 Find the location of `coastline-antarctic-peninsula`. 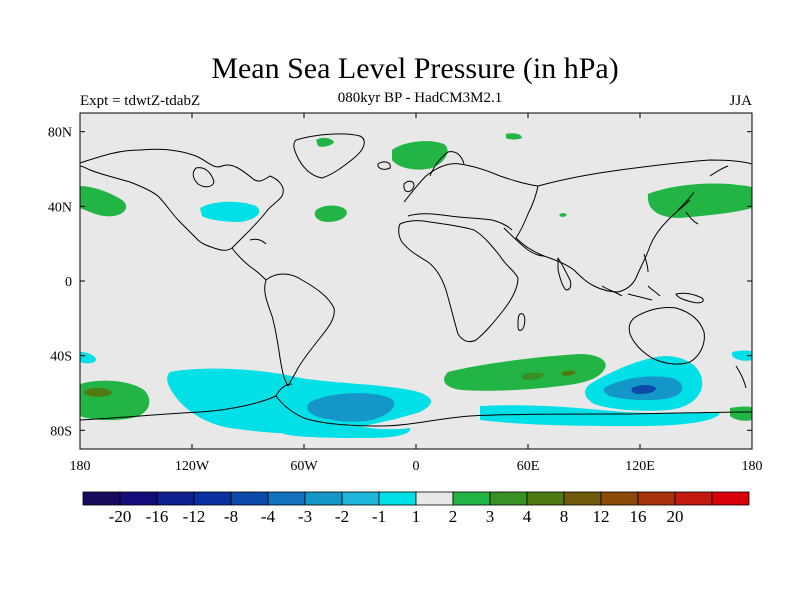

coastline-antarctic-peninsula is located at coordinates (284, 390).